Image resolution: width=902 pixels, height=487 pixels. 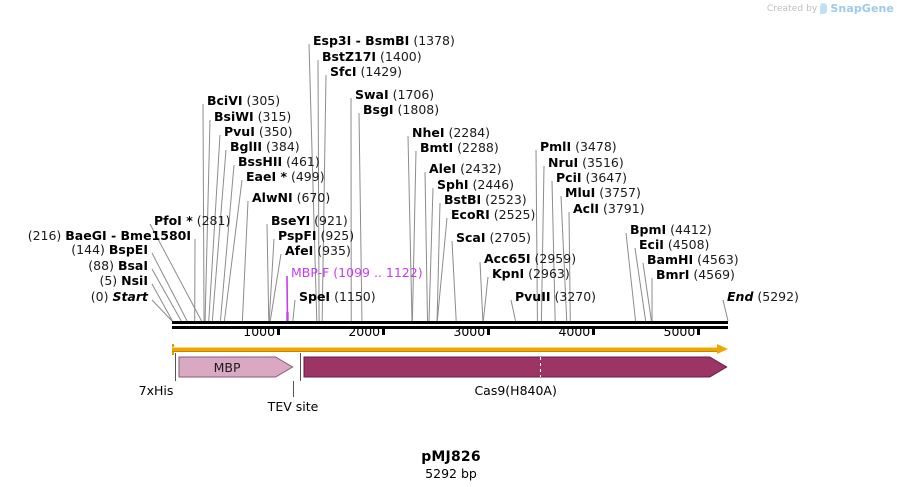 I want to click on enzyme-label-scai: ScaI (2705), so click(x=493, y=237).